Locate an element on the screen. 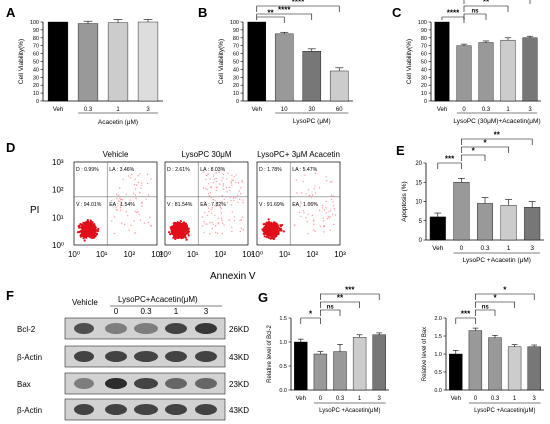  quadrant-label-d: D : 0.99% is located at coordinates (87, 170).